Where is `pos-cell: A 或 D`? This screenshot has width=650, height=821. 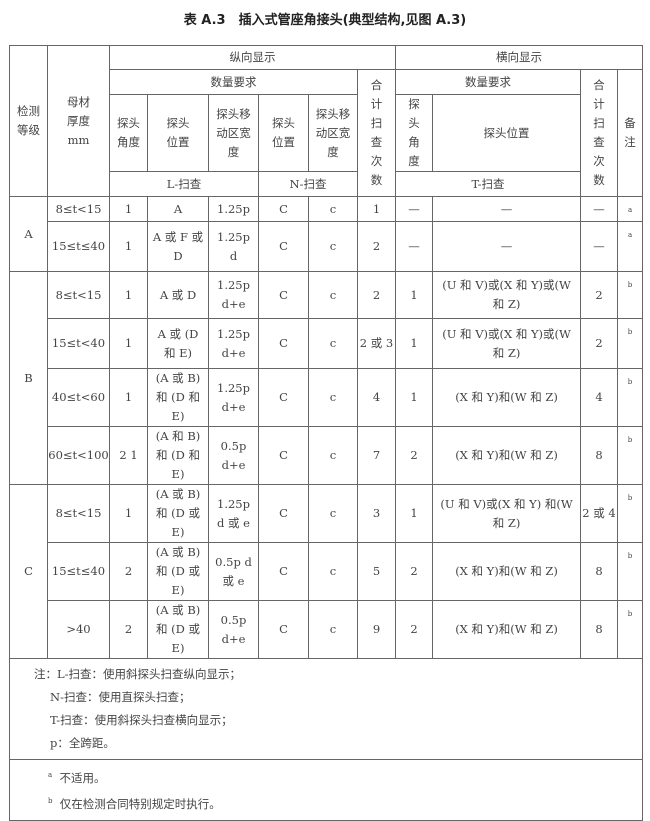 pos-cell: A 或 D is located at coordinates (178, 295).